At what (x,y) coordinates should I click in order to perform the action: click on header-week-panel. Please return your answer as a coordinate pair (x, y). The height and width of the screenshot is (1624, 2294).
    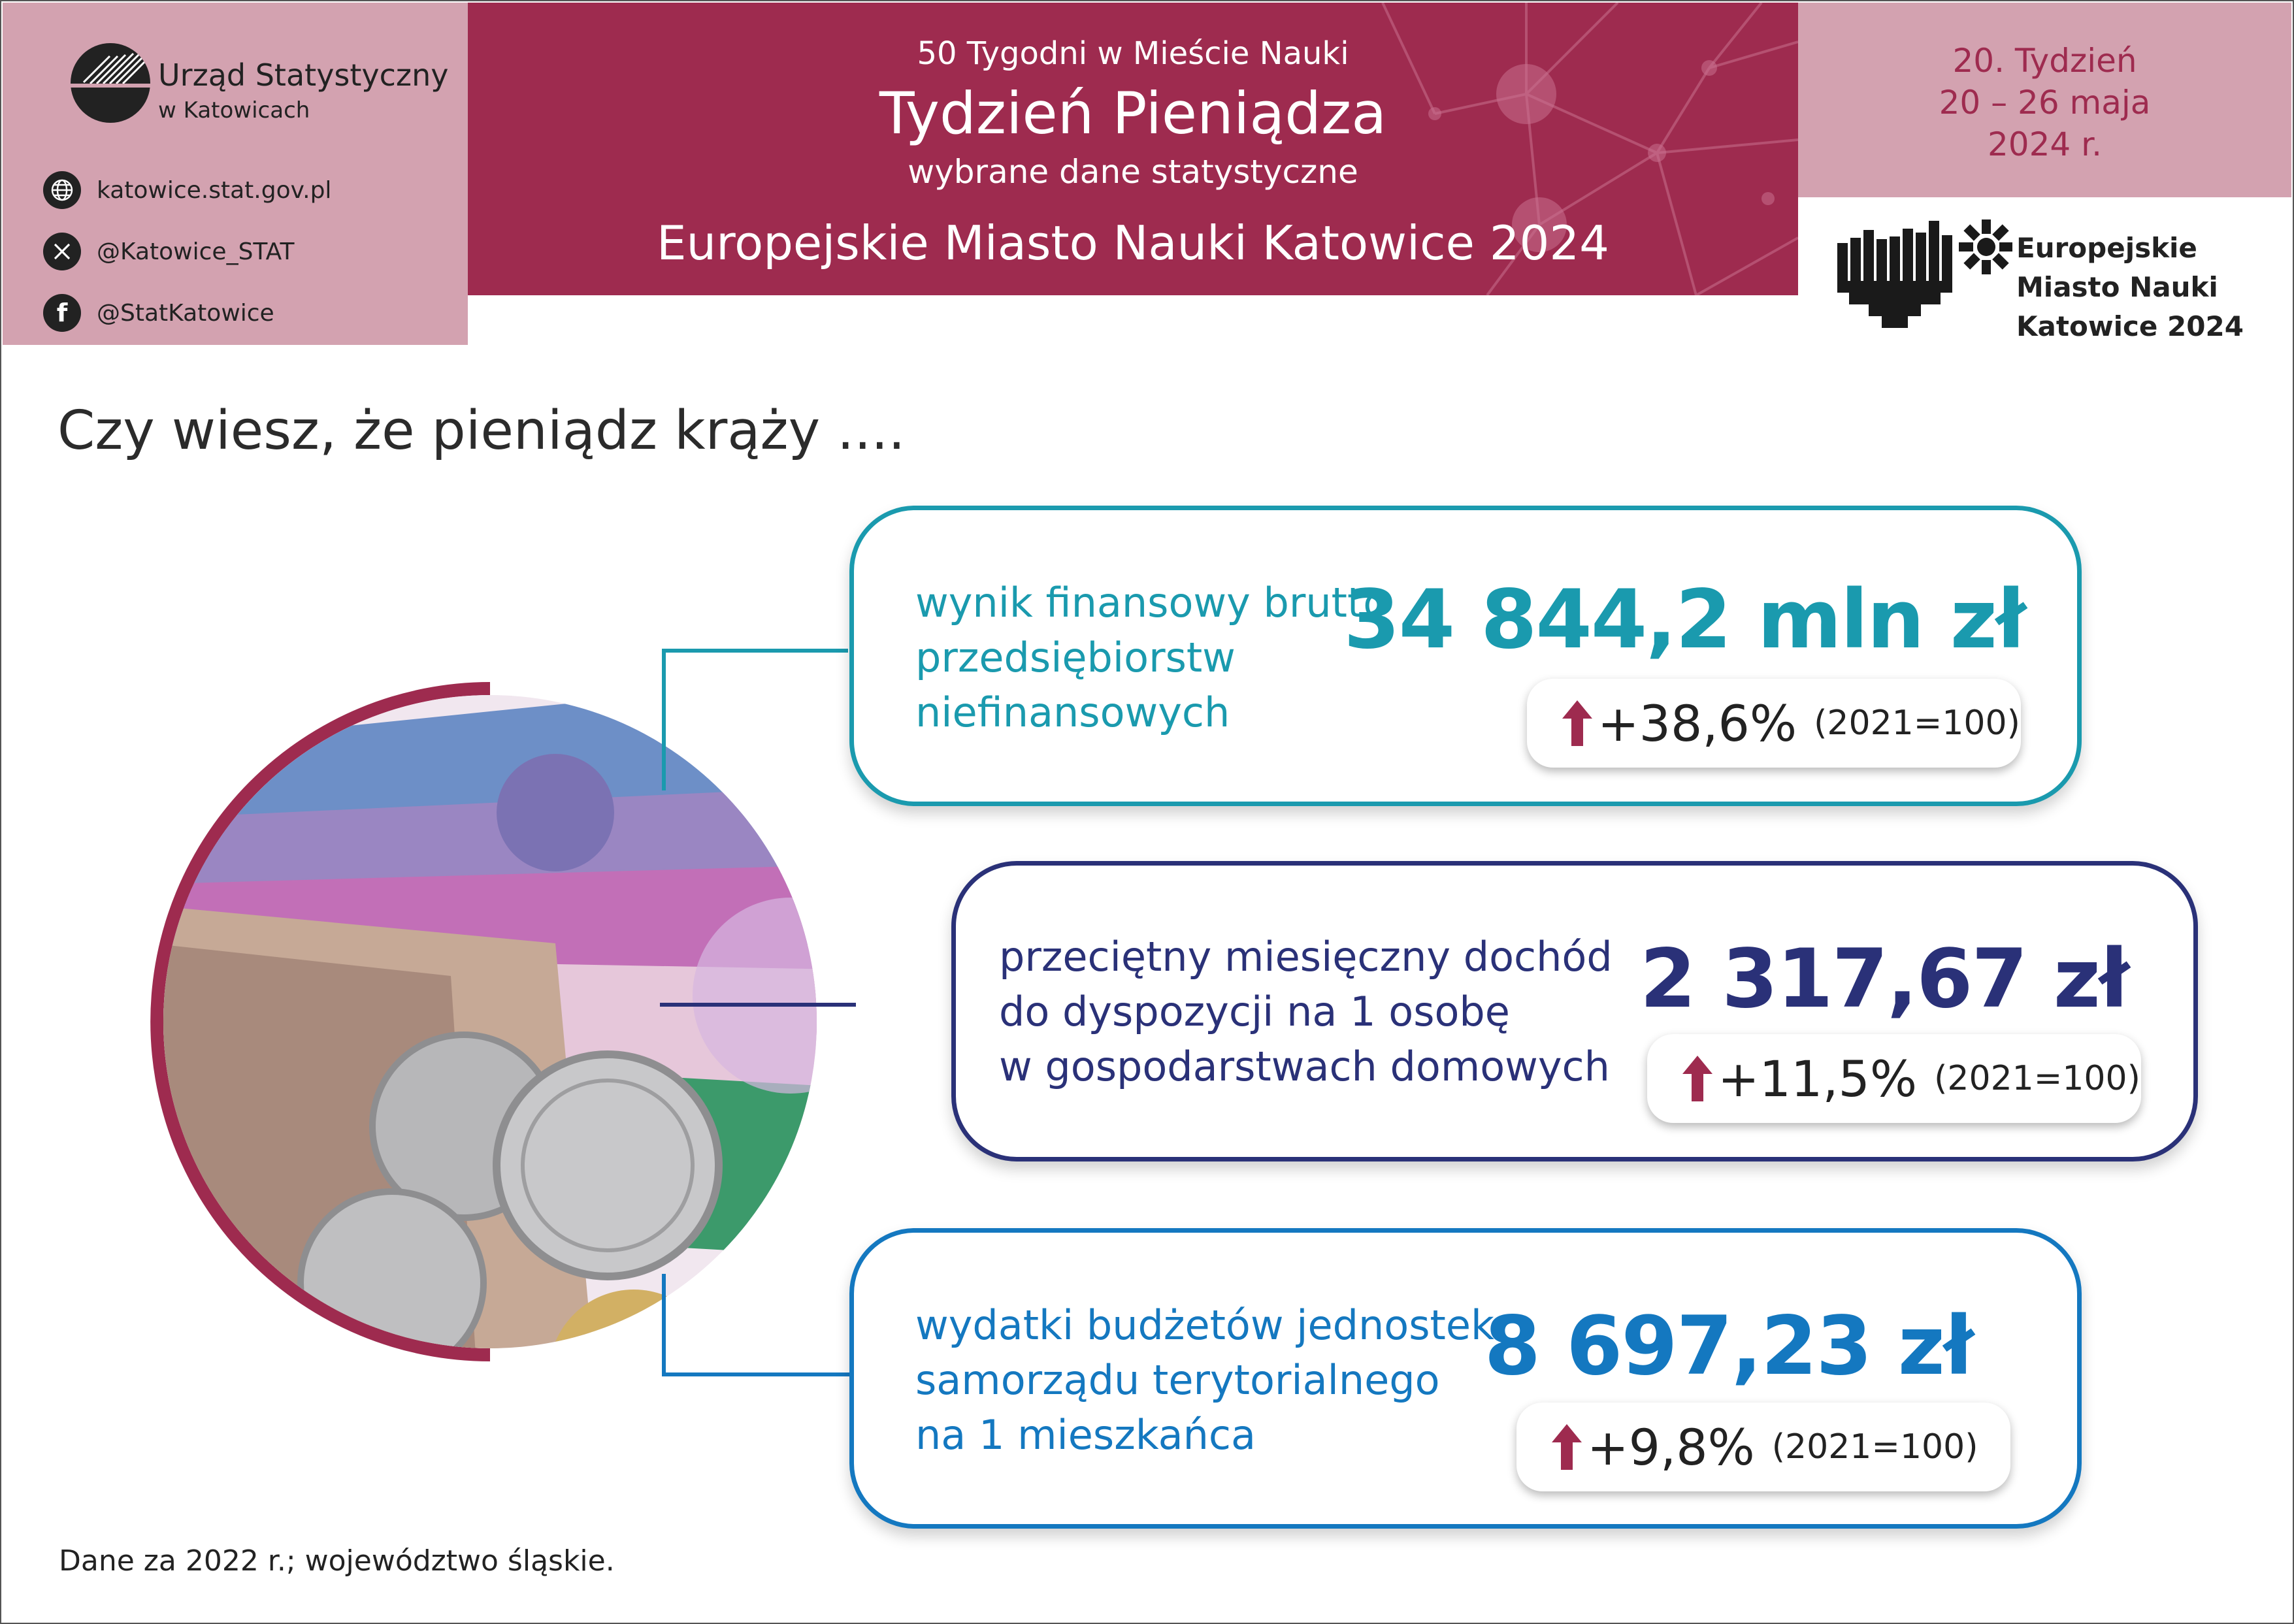
    Looking at the image, I should click on (2045, 100).